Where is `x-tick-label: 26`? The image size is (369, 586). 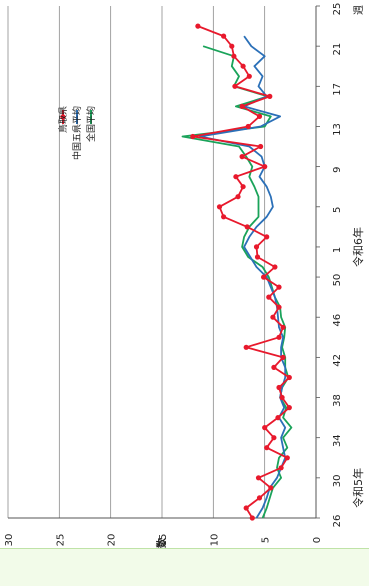
x-tick-label: 26 is located at coordinates (337, 521).